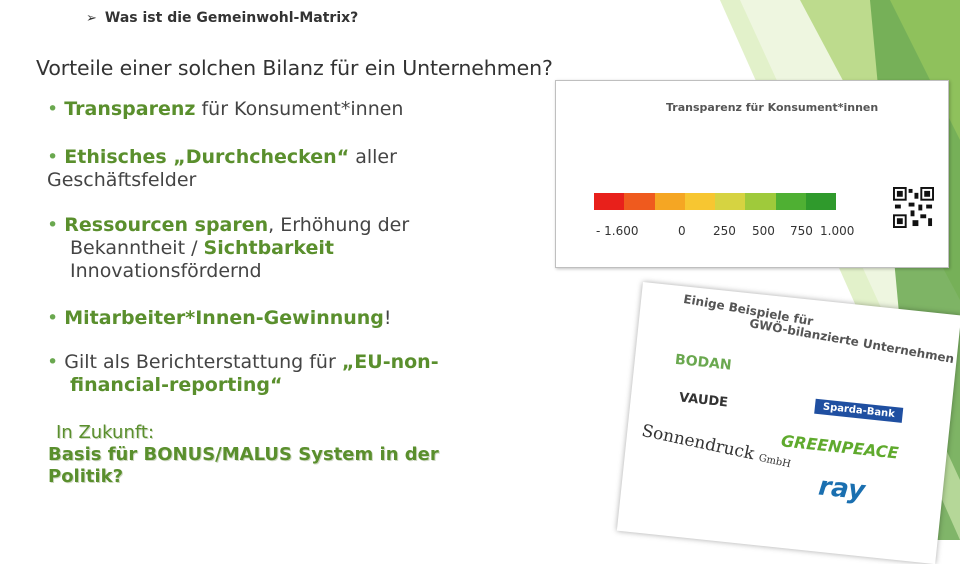 This screenshot has width=960, height=564. What do you see at coordinates (703, 362) in the screenshot?
I see `bodan-logo: BODAN` at bounding box center [703, 362].